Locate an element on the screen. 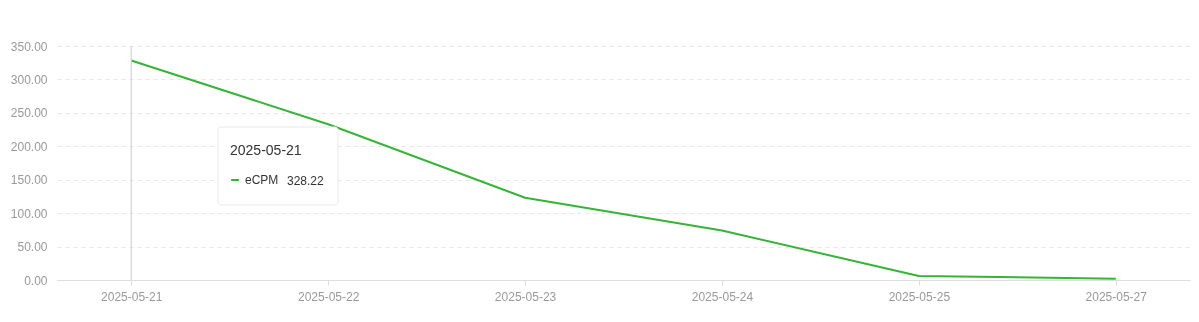 The height and width of the screenshot is (322, 1199). annotation: 2025-05-21 is located at coordinates (266, 150).